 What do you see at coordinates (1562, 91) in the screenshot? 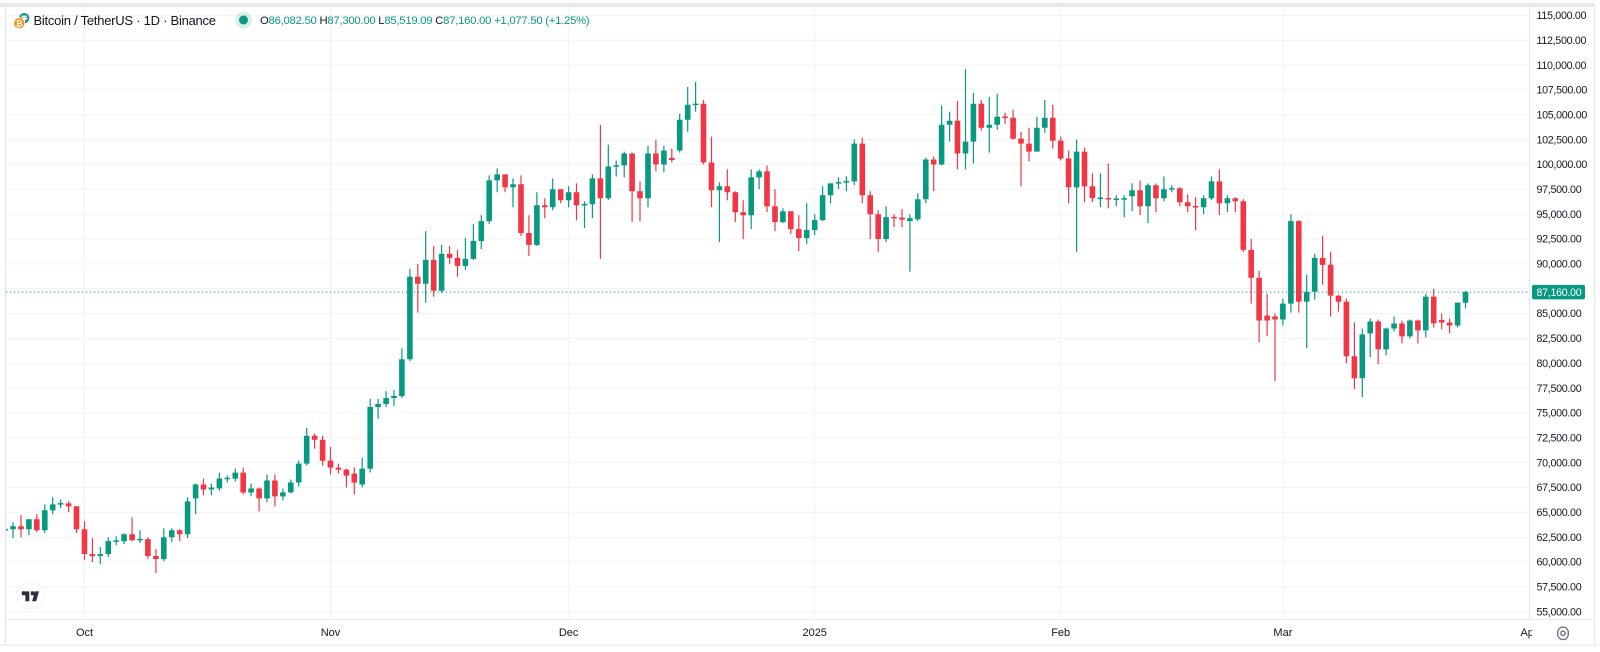
I see `svg-text: 107,500.00` at bounding box center [1562, 91].